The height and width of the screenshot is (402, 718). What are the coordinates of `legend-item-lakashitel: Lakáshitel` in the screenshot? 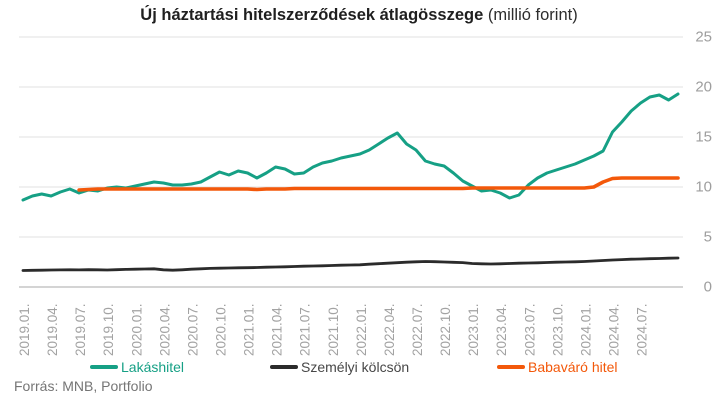 It's located at (137, 367).